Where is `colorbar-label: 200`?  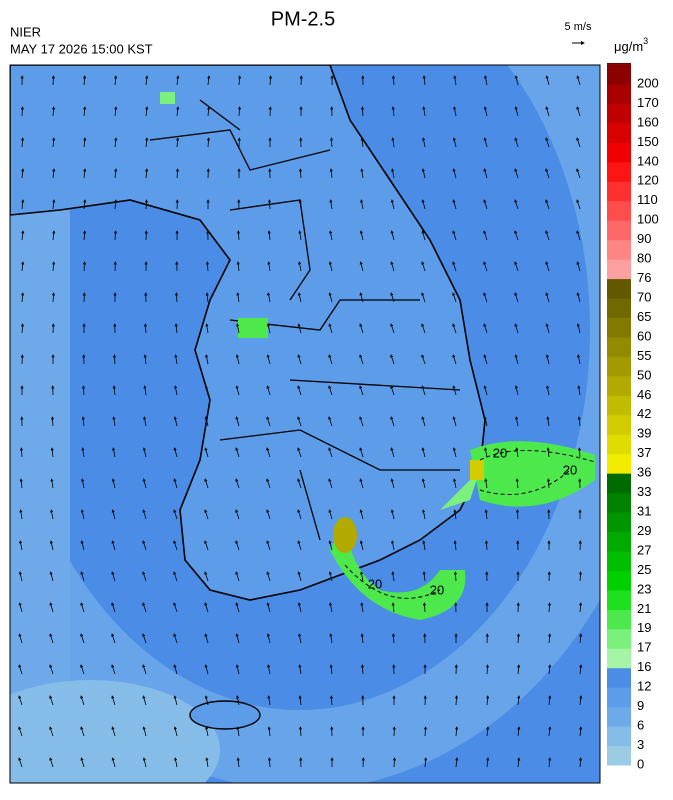 colorbar-label: 200 is located at coordinates (648, 82).